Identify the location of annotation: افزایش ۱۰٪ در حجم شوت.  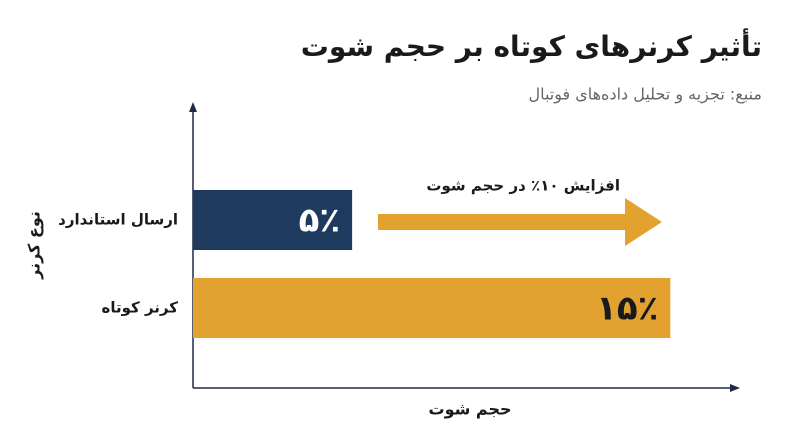
(523, 186).